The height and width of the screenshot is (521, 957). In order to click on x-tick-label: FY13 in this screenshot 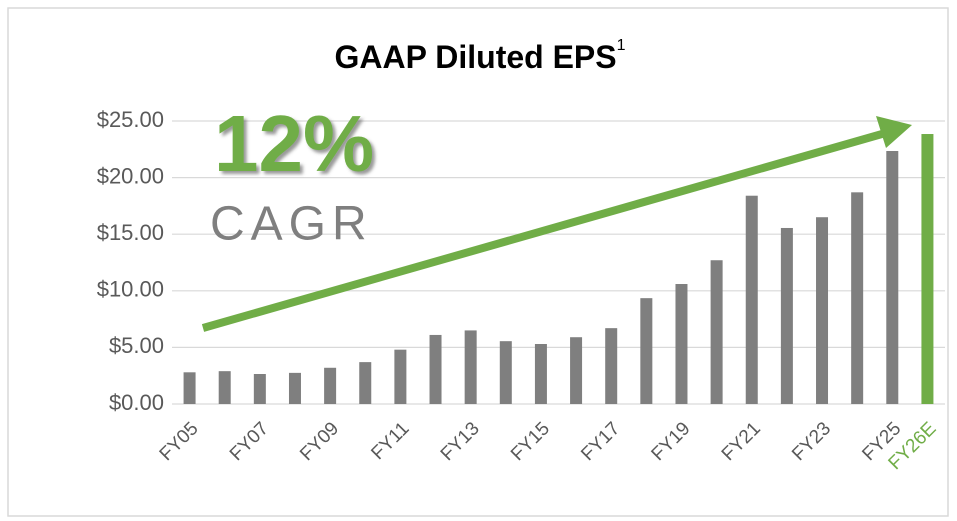, I will do `click(460, 441)`.